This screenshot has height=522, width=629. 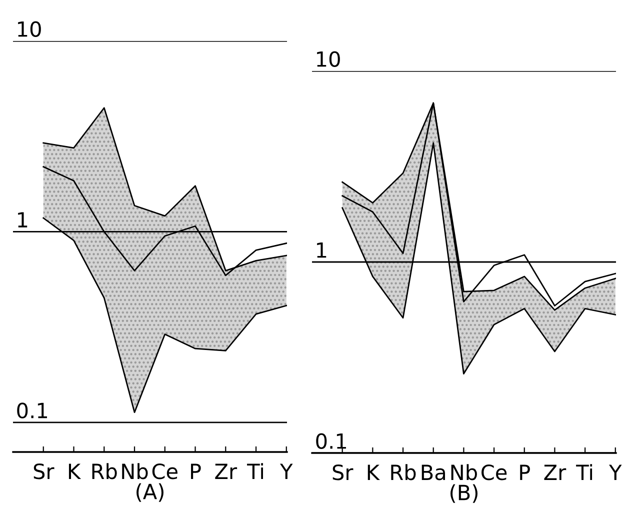 I want to click on x-axis-title: (B), so click(x=464, y=493).